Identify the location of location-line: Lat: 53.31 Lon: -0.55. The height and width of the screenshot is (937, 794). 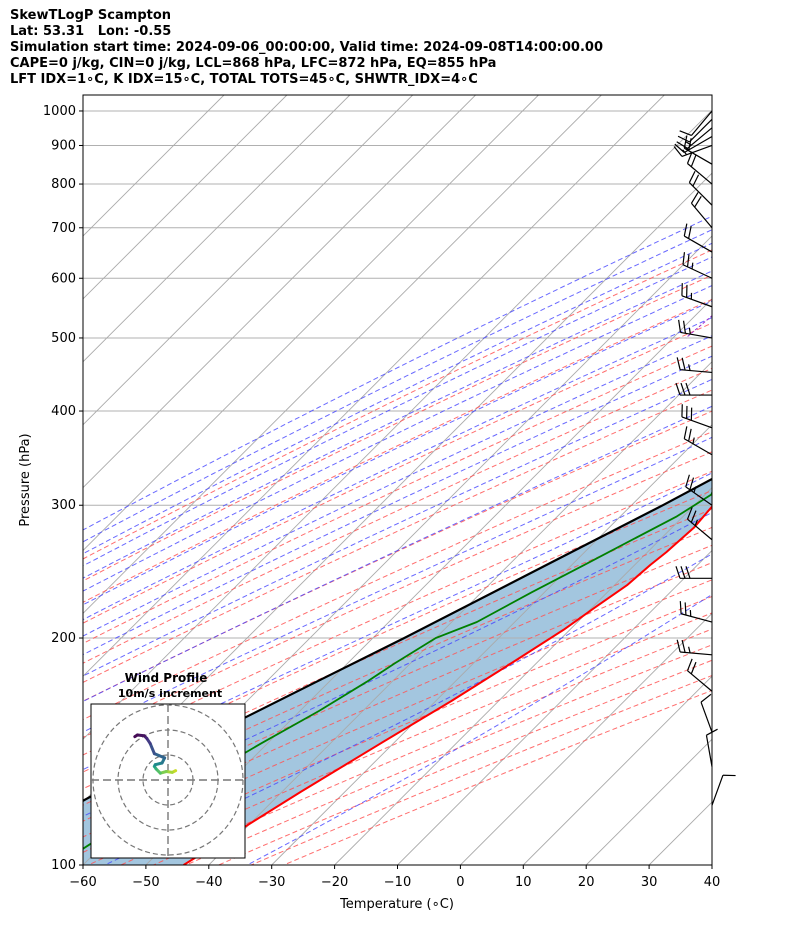
(91, 31).